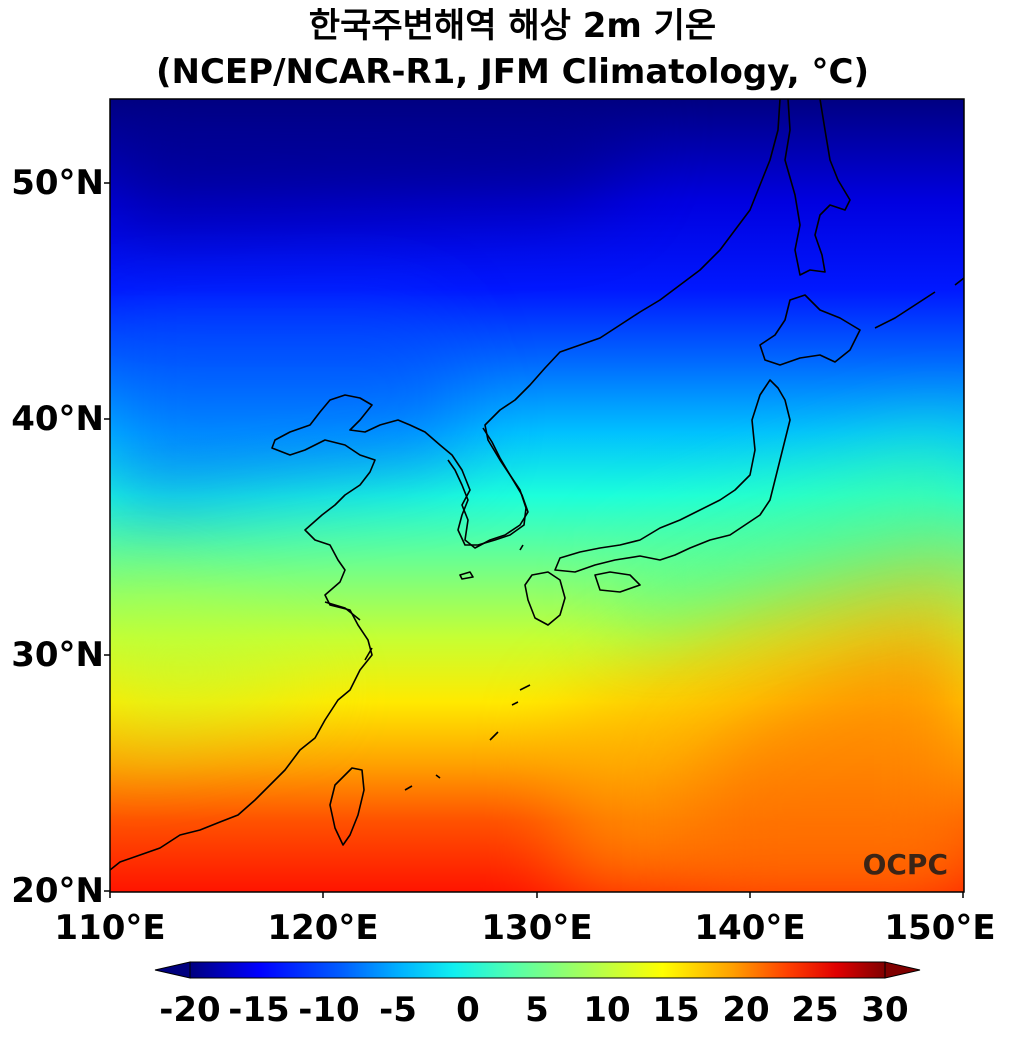  What do you see at coordinates (323, 928) in the screenshot?
I see `lon-label-120e: 120°E` at bounding box center [323, 928].